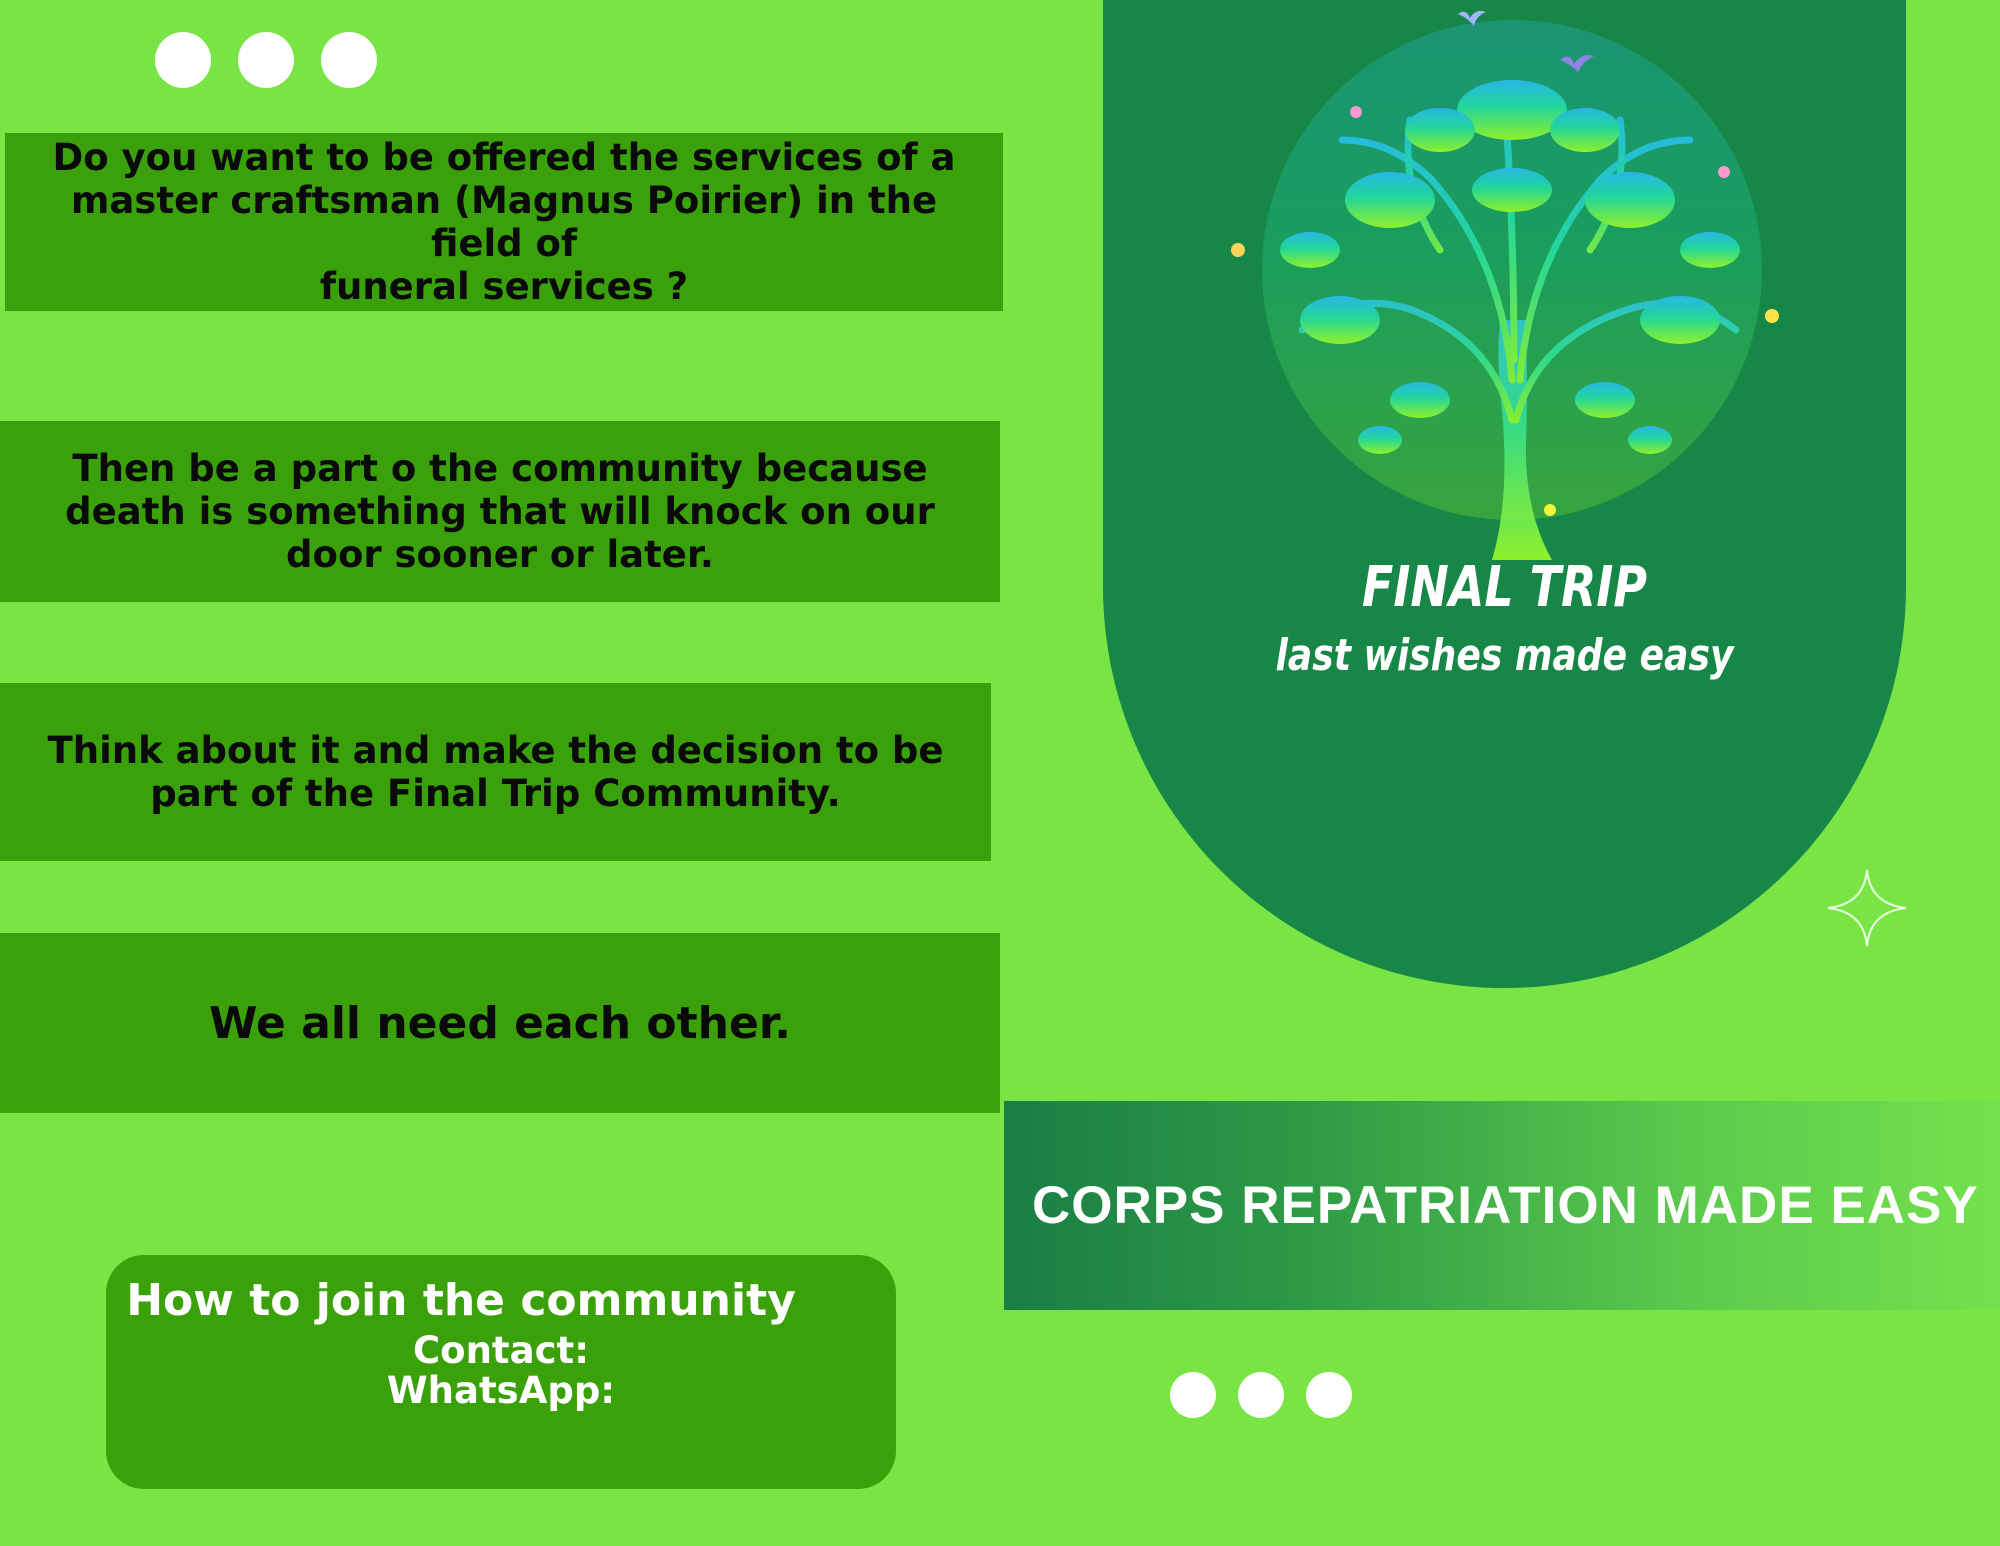 The image size is (2000, 1546). What do you see at coordinates (1505, 1205) in the screenshot?
I see `banner-text: CORPS REPATRIATION MADE EASY` at bounding box center [1505, 1205].